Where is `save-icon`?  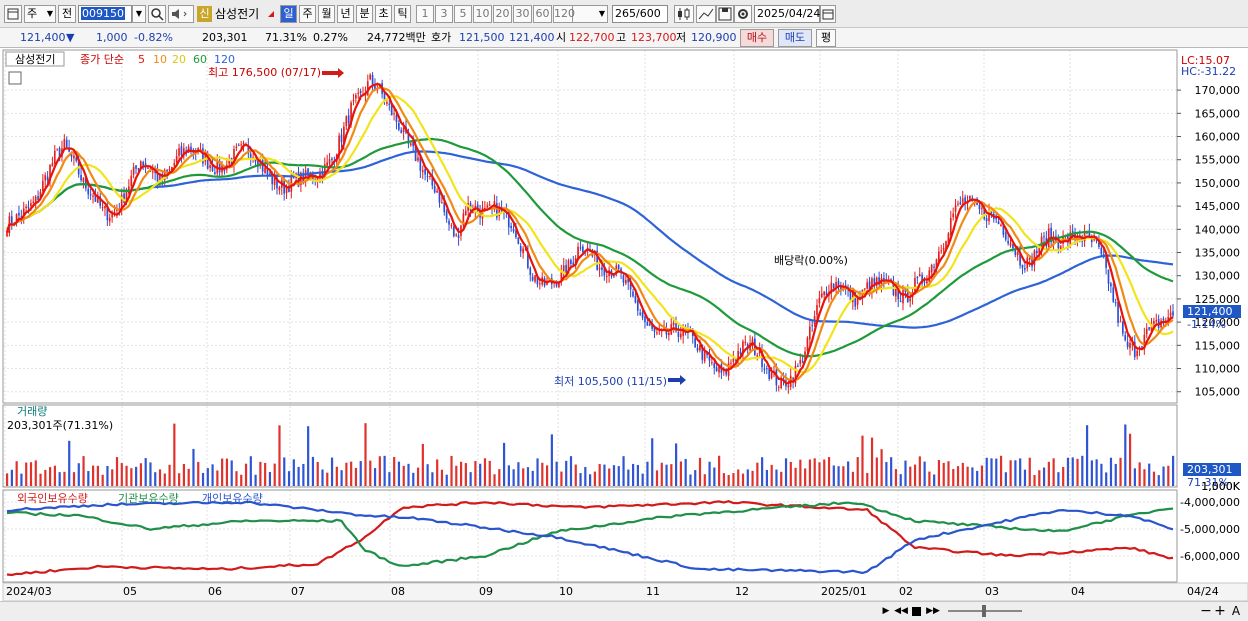 save-icon is located at coordinates (725, 14).